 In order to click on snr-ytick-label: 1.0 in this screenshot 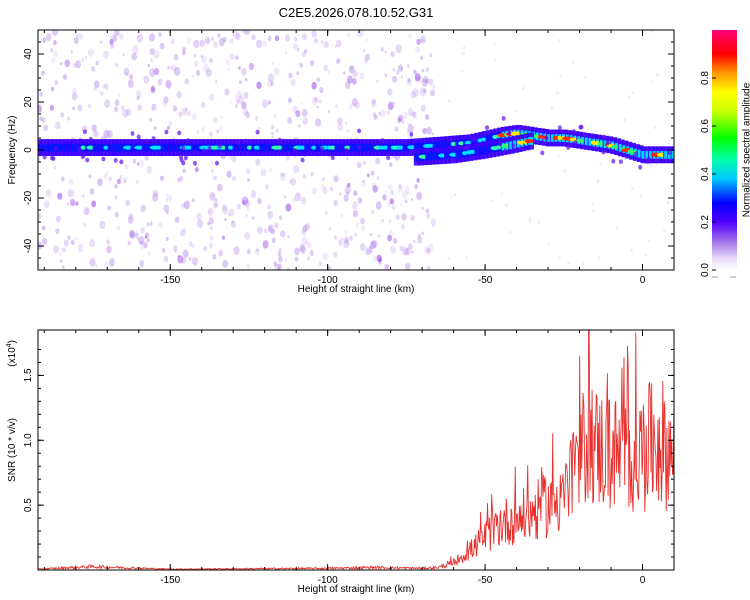, I will do `click(28, 440)`.